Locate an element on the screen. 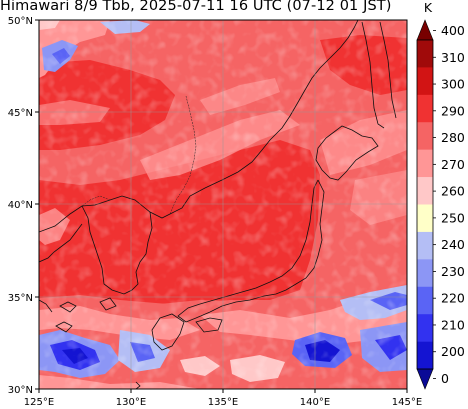 This screenshot has height=409, width=468. lon-tick-label: 130°E is located at coordinates (131, 402).